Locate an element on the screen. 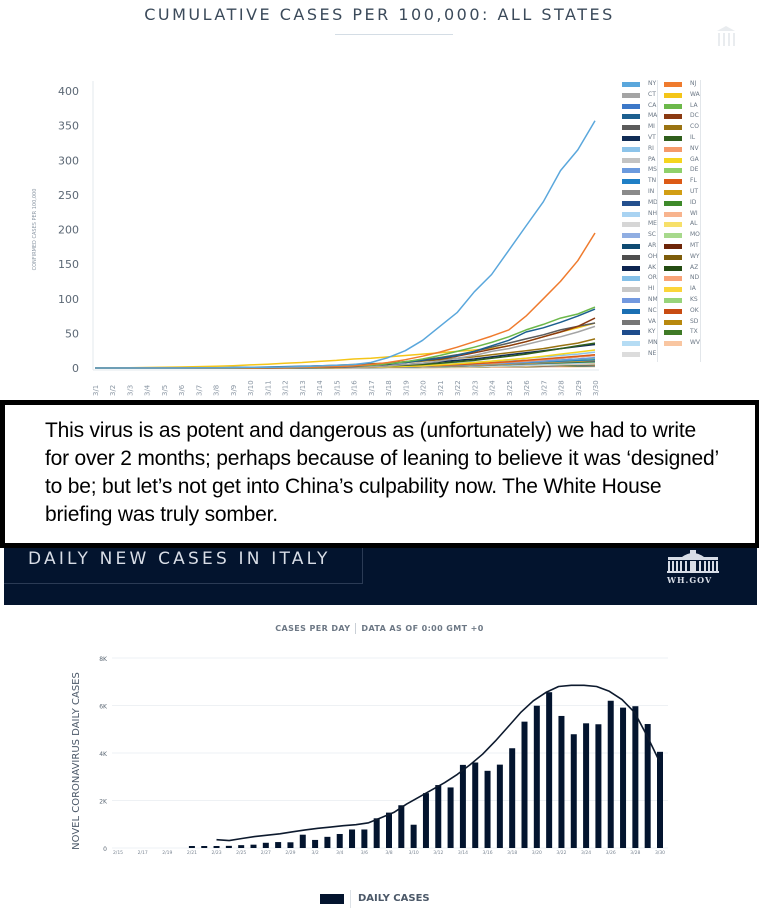 The height and width of the screenshot is (918, 759). legend-label: MA is located at coordinates (653, 116).